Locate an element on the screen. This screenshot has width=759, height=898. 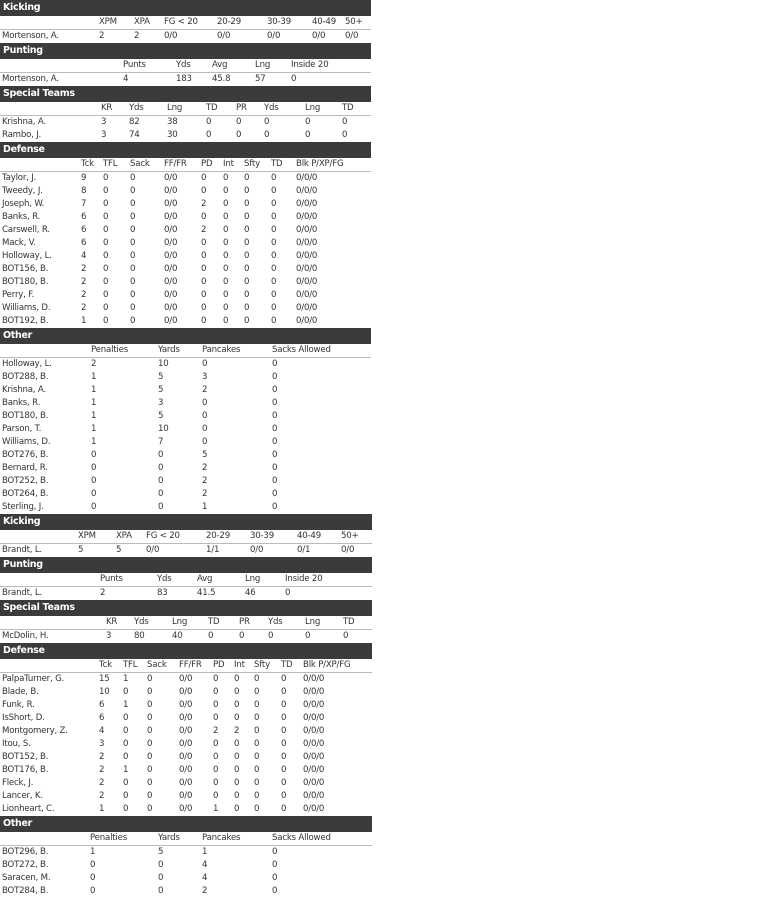
stat-cell: 6 is located at coordinates (102, 718).